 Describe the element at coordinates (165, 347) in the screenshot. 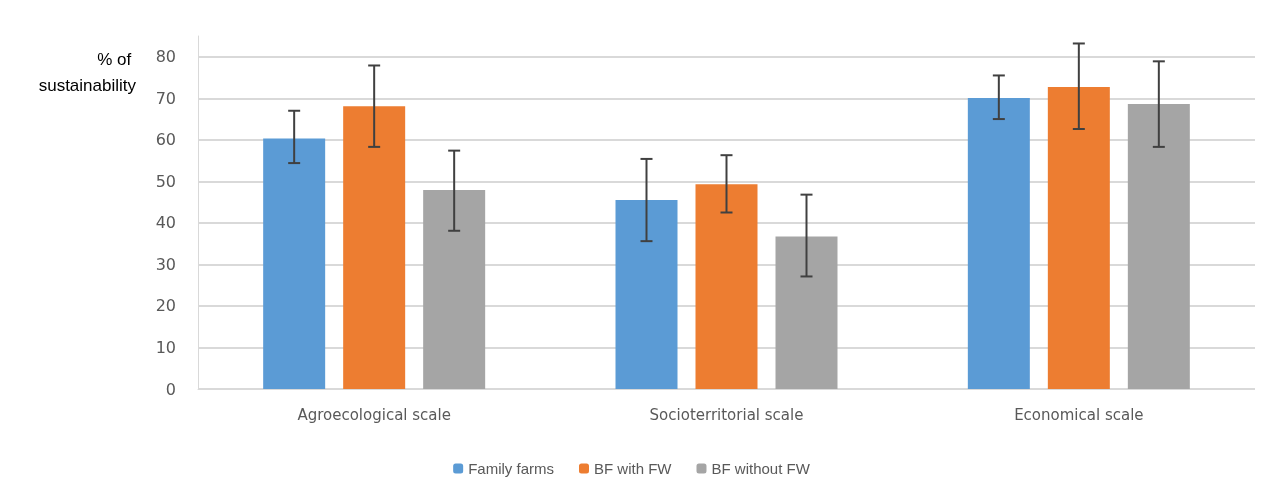

I see `y-tick-label: 10` at that location.